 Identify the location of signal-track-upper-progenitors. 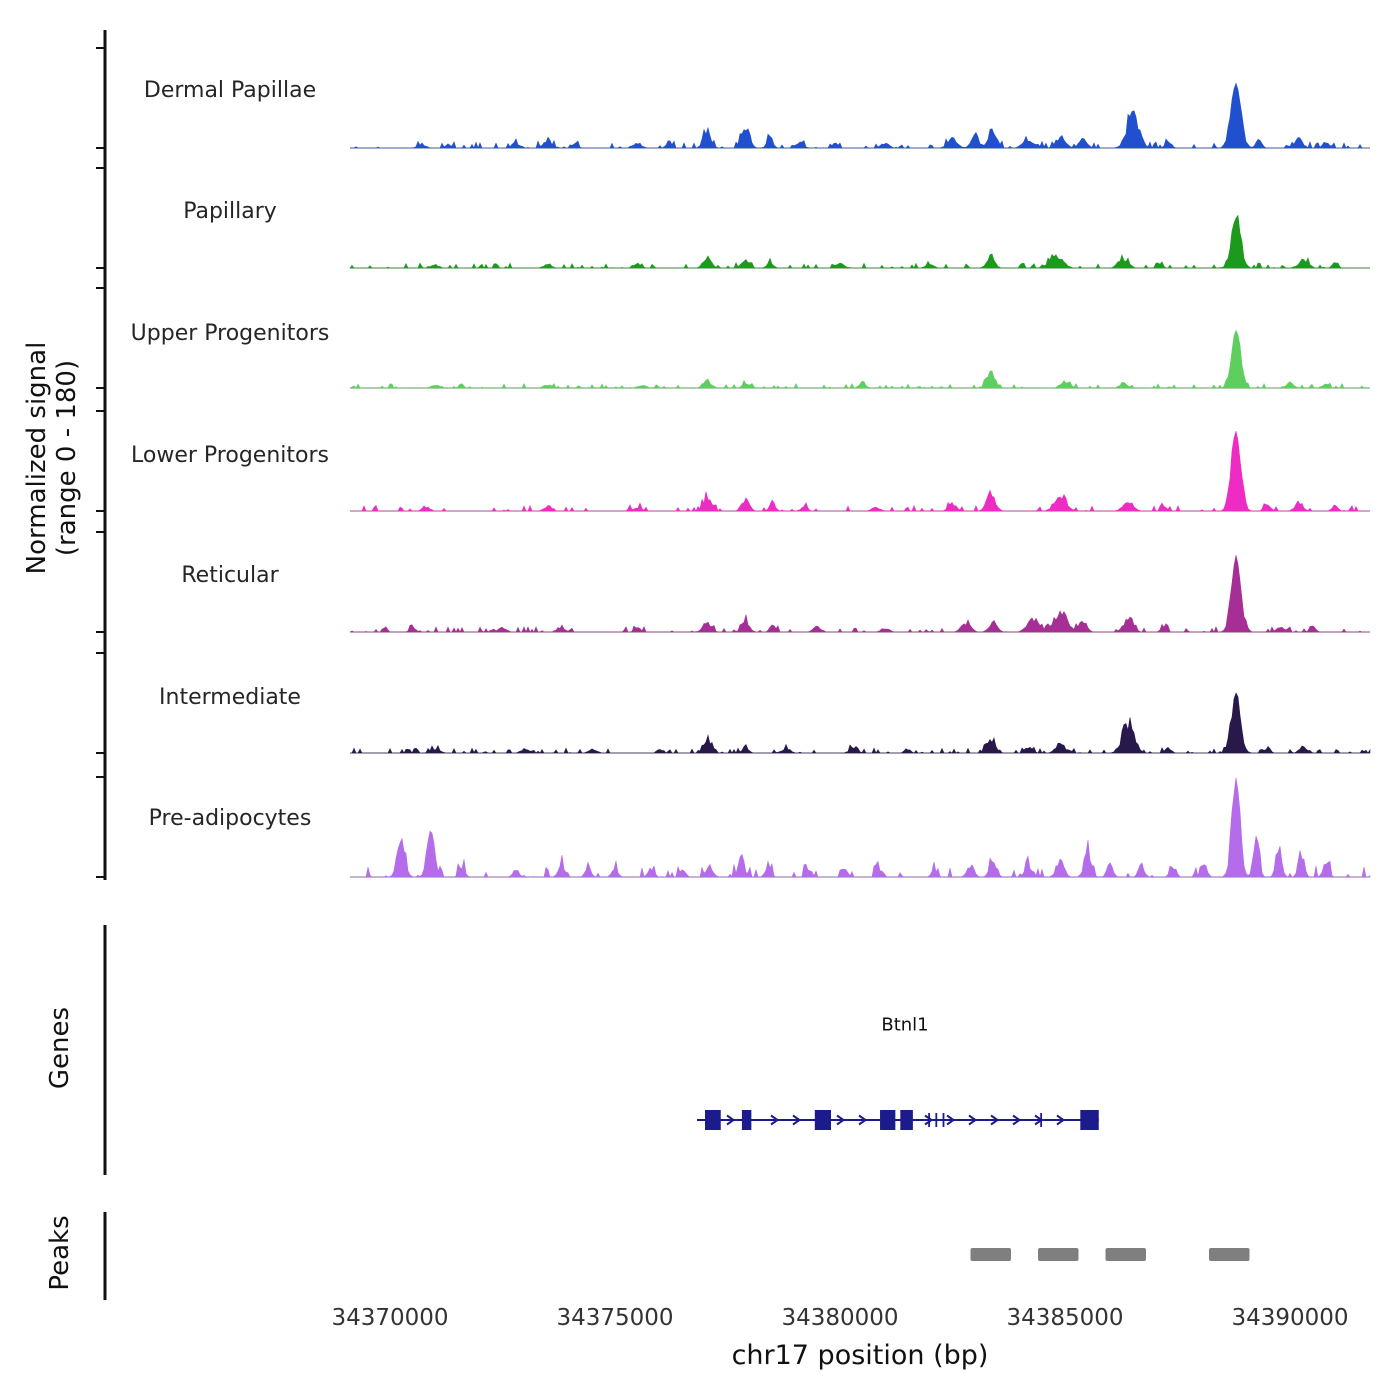
(859, 359).